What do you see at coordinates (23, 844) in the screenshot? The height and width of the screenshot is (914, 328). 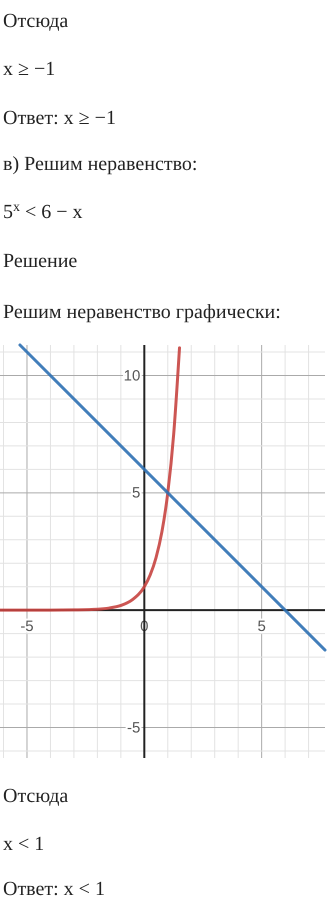 I see `text: x < 1` at bounding box center [23, 844].